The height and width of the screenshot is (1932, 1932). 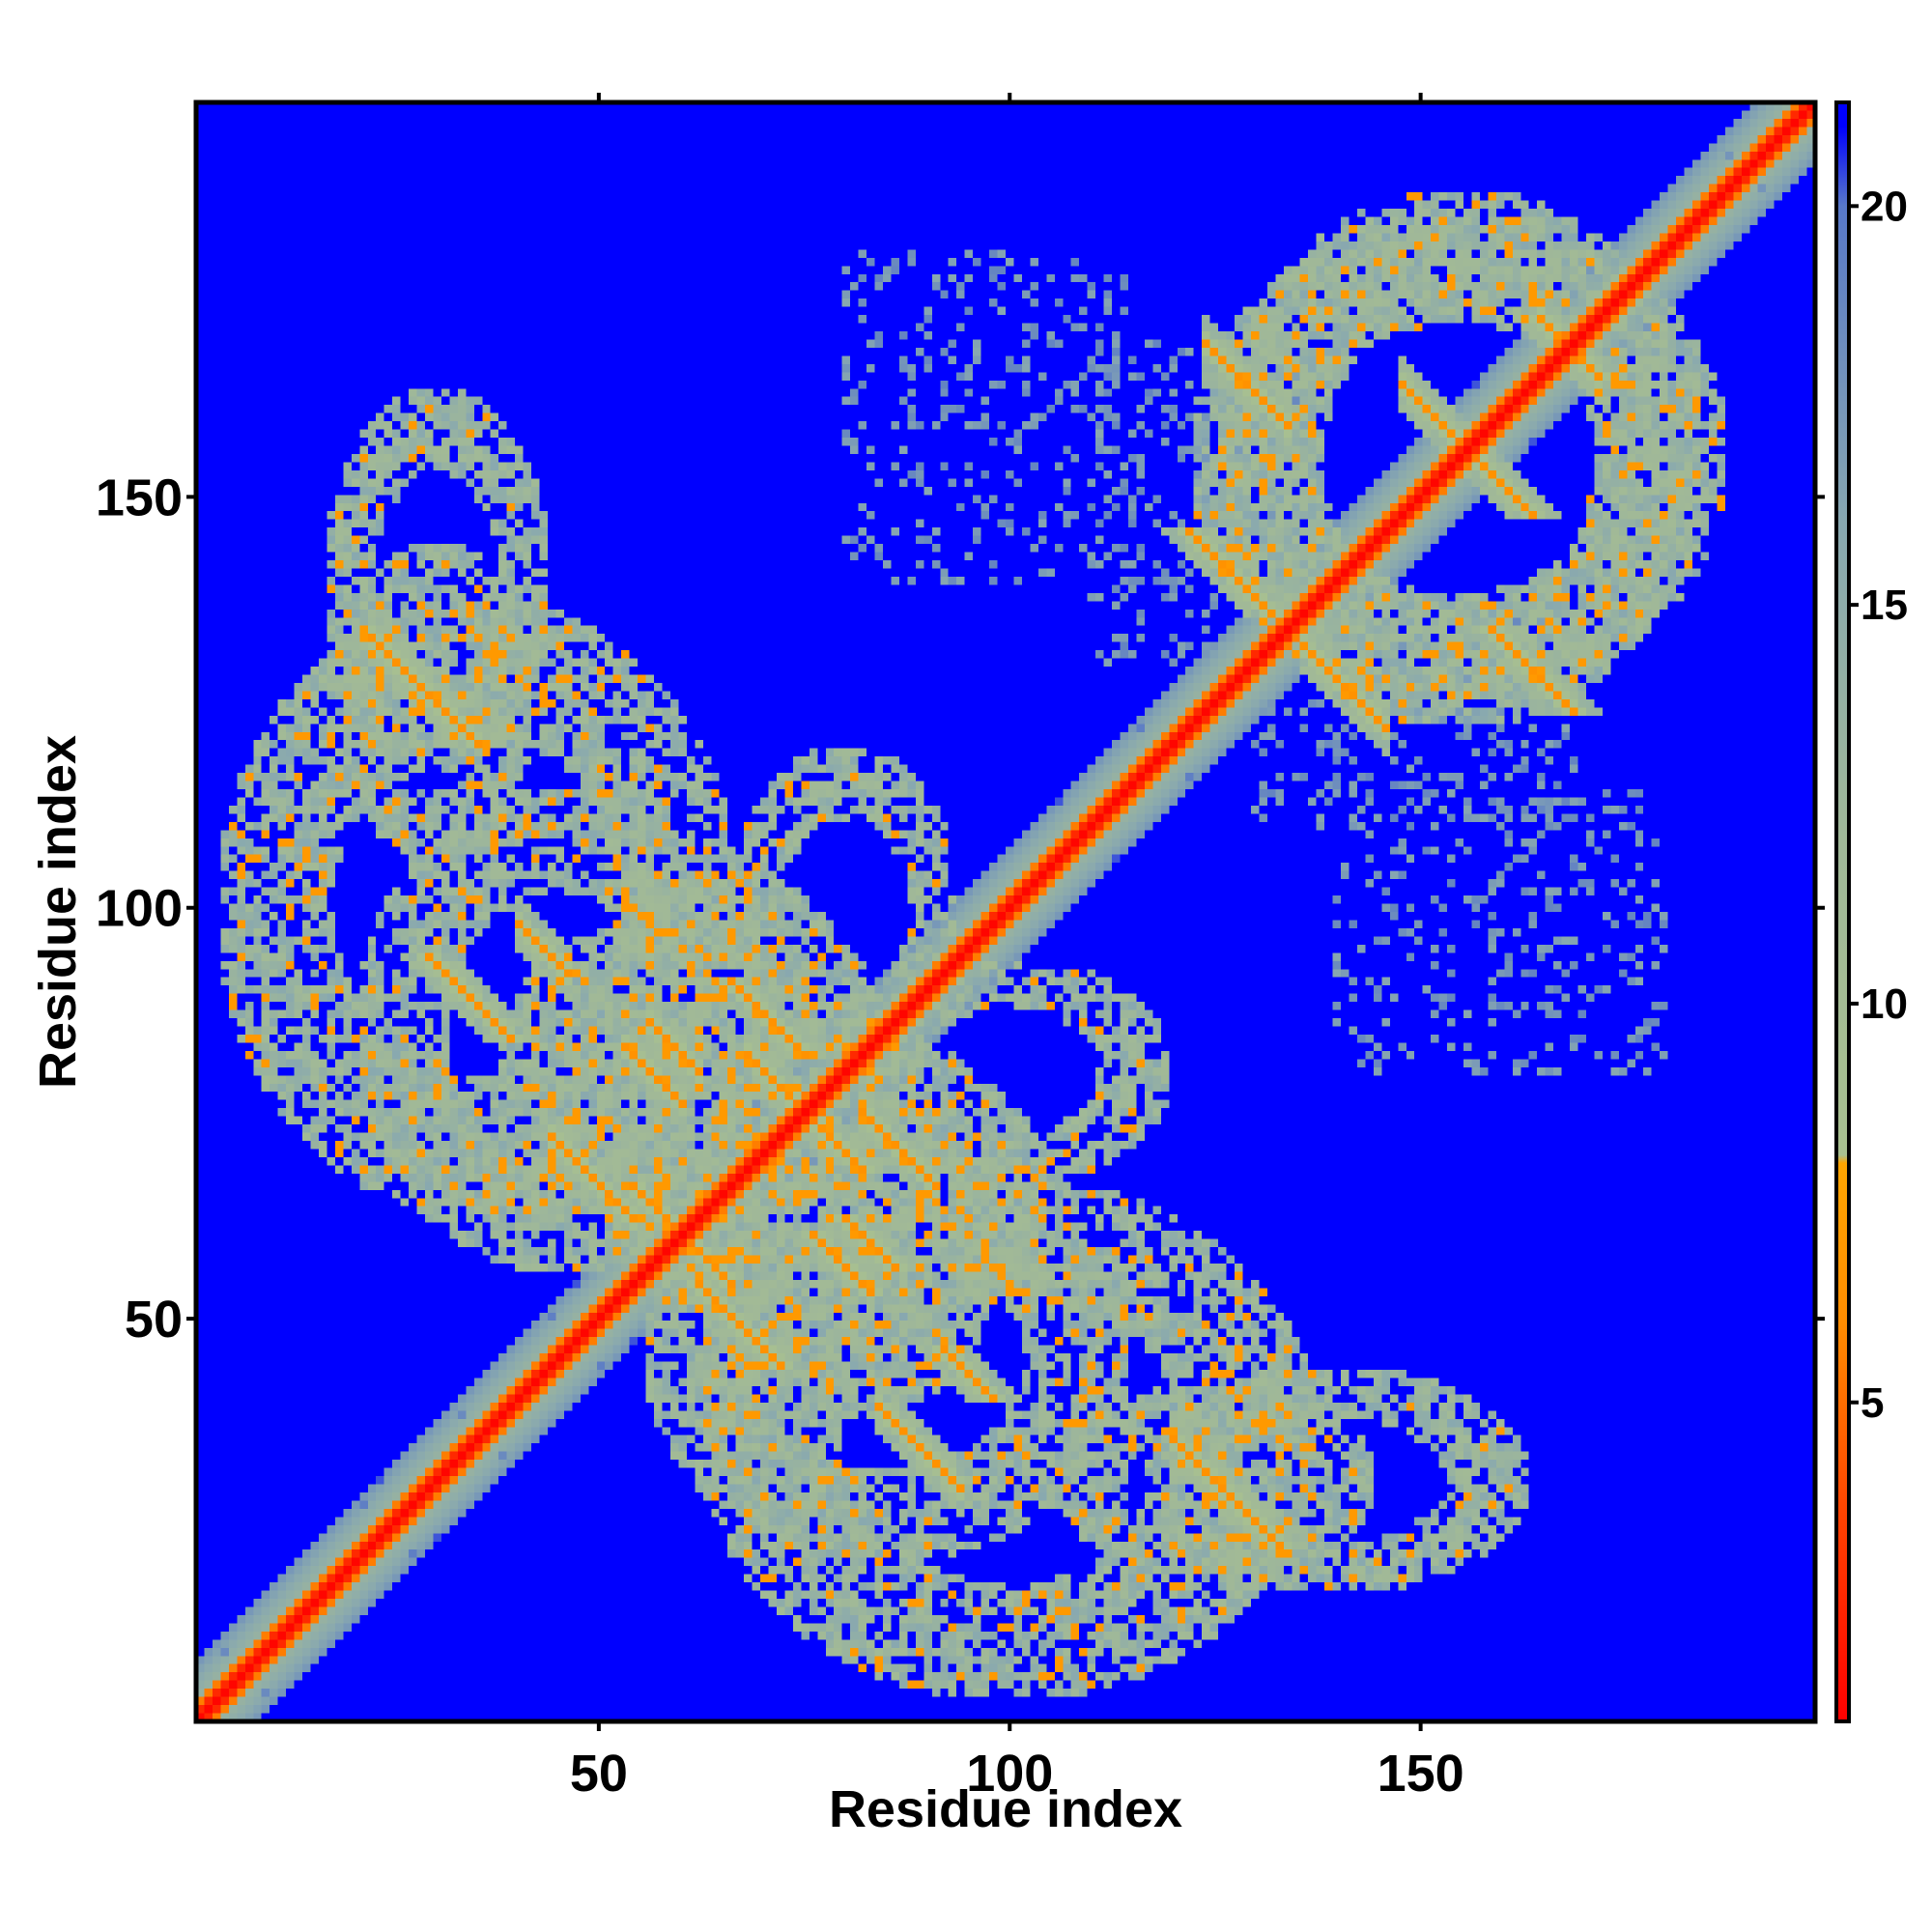 What do you see at coordinates (1421, 1774) in the screenshot?
I see `x-tick-label: 150` at bounding box center [1421, 1774].